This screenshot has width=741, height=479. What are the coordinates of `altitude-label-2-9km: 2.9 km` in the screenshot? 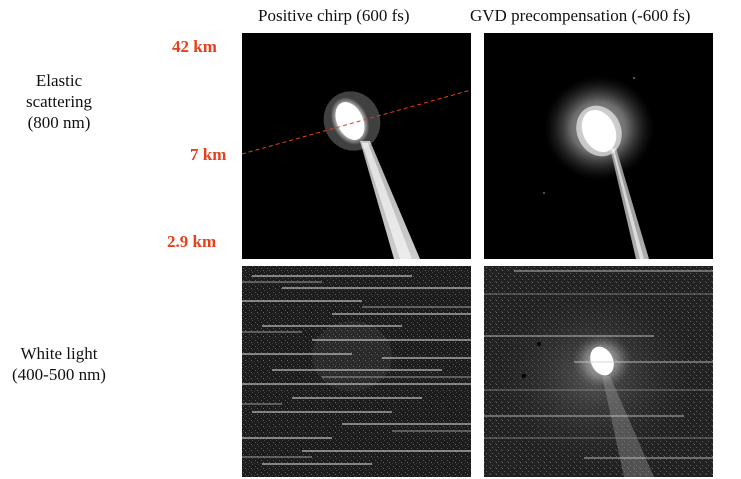 It's located at (192, 241).